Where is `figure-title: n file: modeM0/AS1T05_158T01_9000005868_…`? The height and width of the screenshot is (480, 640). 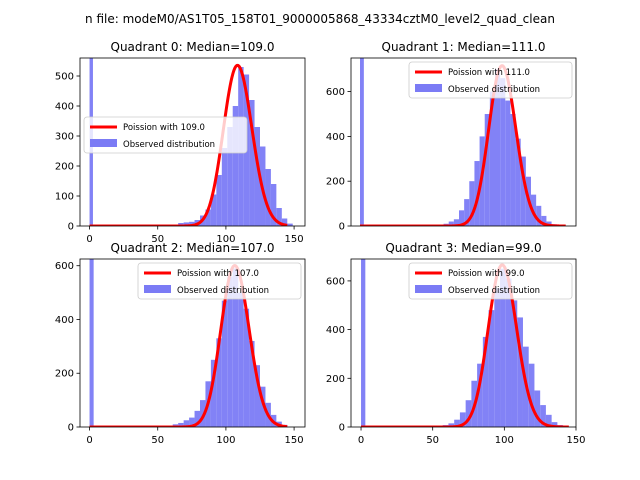
figure-title: n file: modeM0/AS1T05_158T01_9000005868_… is located at coordinates (320, 19).